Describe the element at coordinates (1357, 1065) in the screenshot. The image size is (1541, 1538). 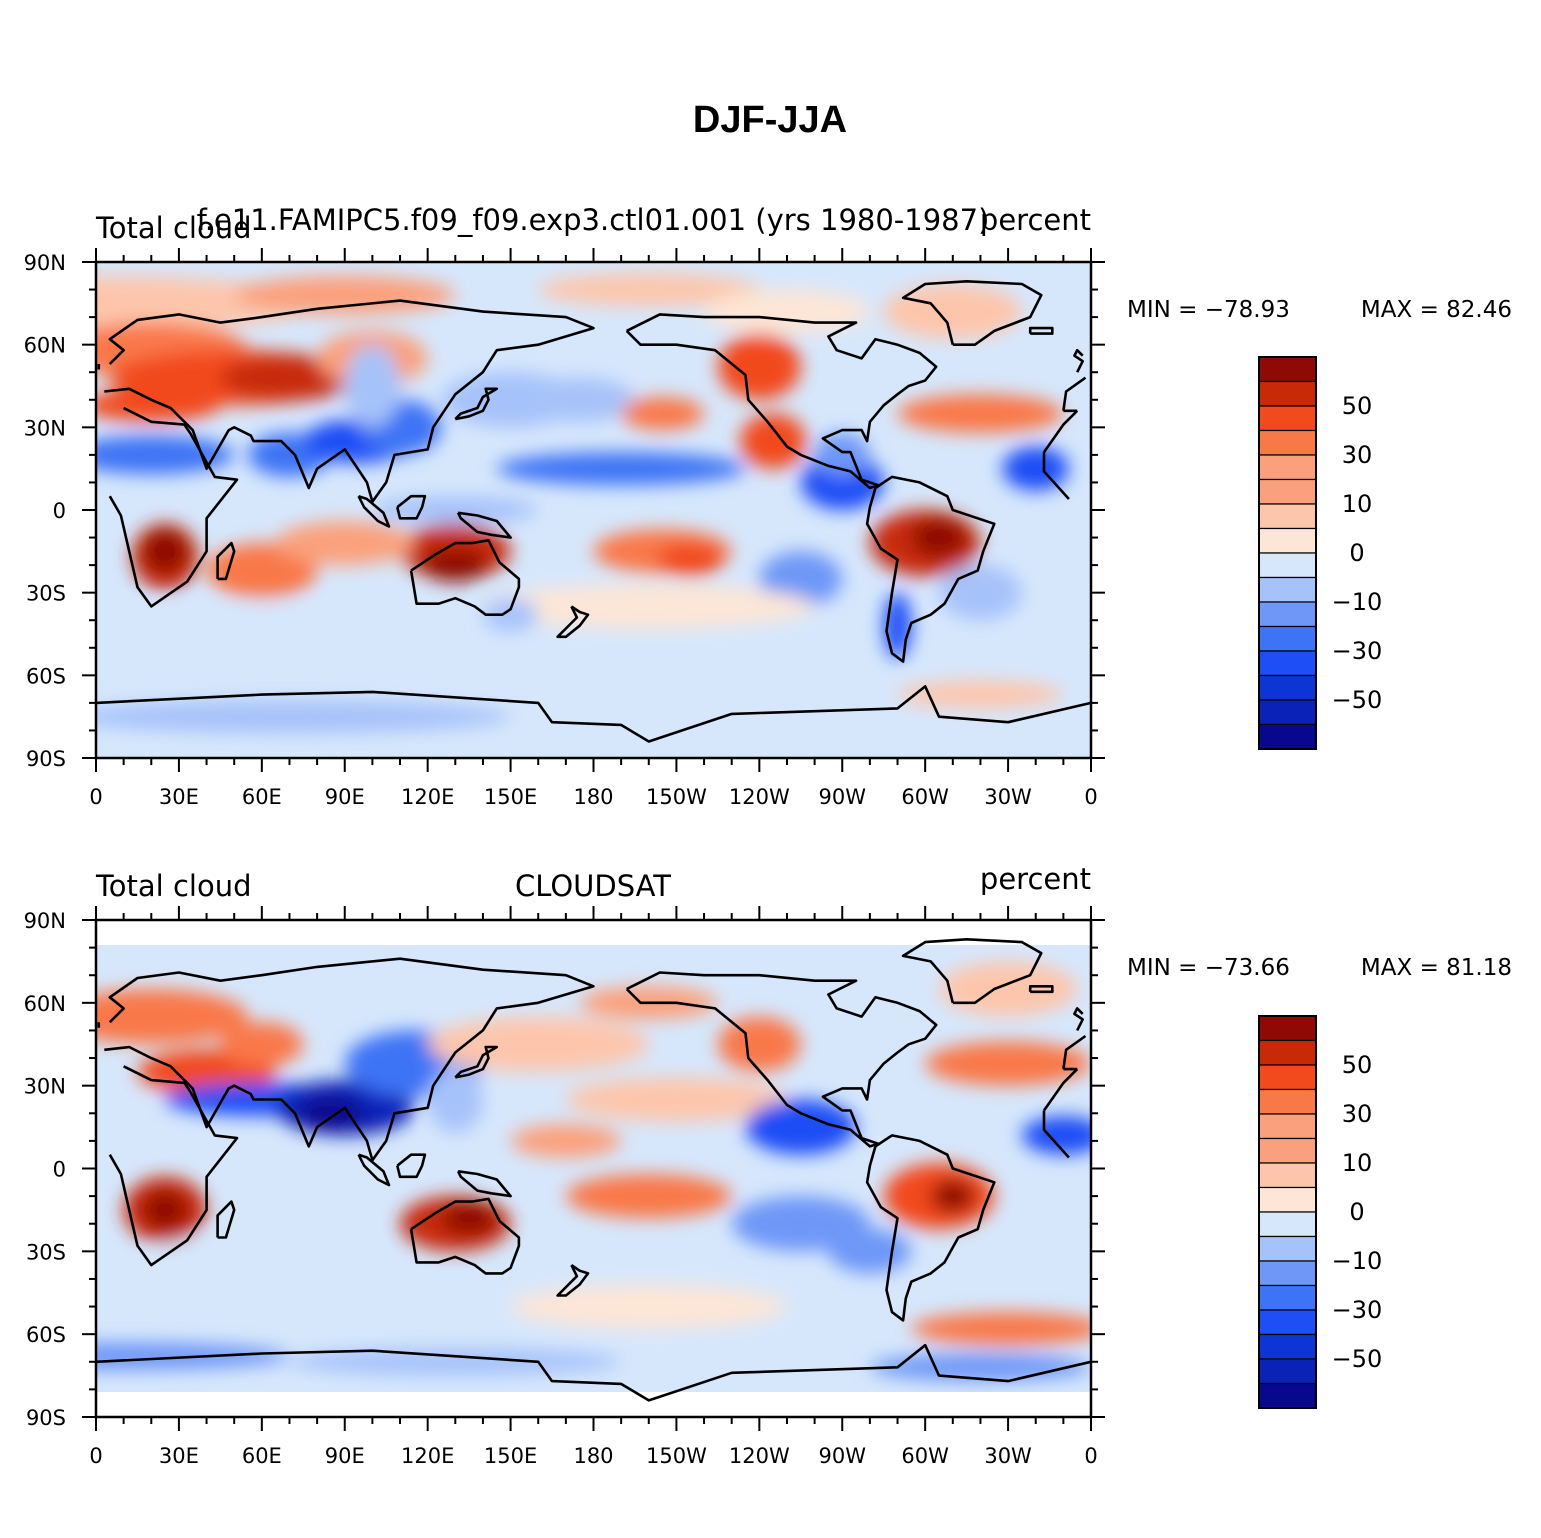
I see `colorbar-label: 50` at that location.